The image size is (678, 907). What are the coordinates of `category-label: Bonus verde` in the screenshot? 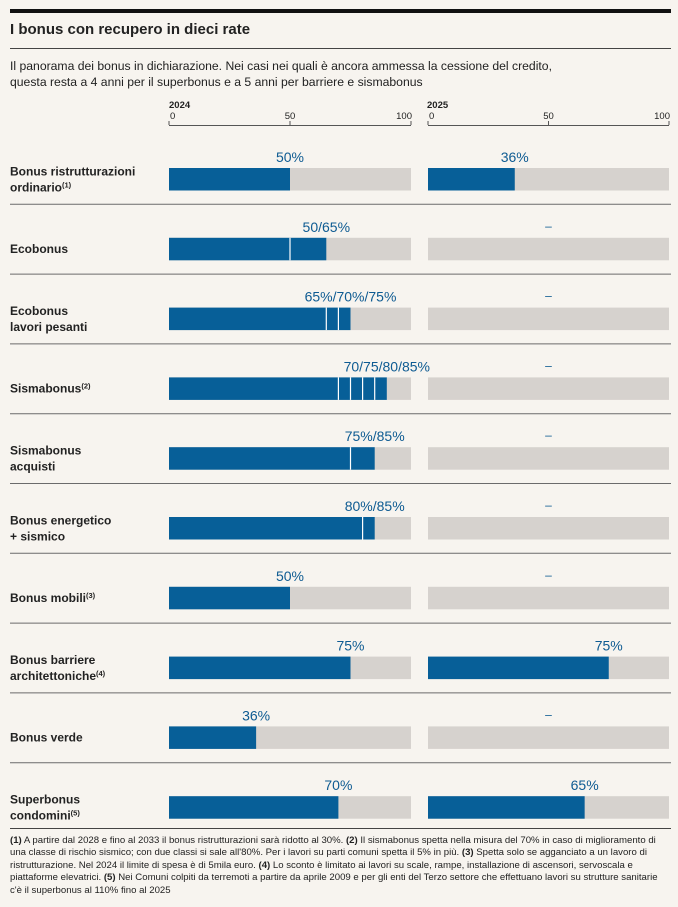 It's located at (46, 738).